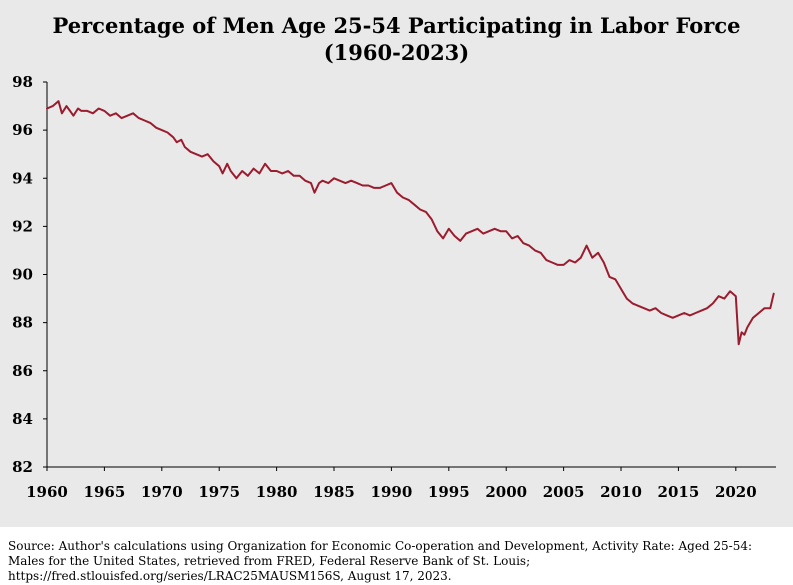  What do you see at coordinates (621, 492) in the screenshot?
I see `x-tick-label: 2010` at bounding box center [621, 492].